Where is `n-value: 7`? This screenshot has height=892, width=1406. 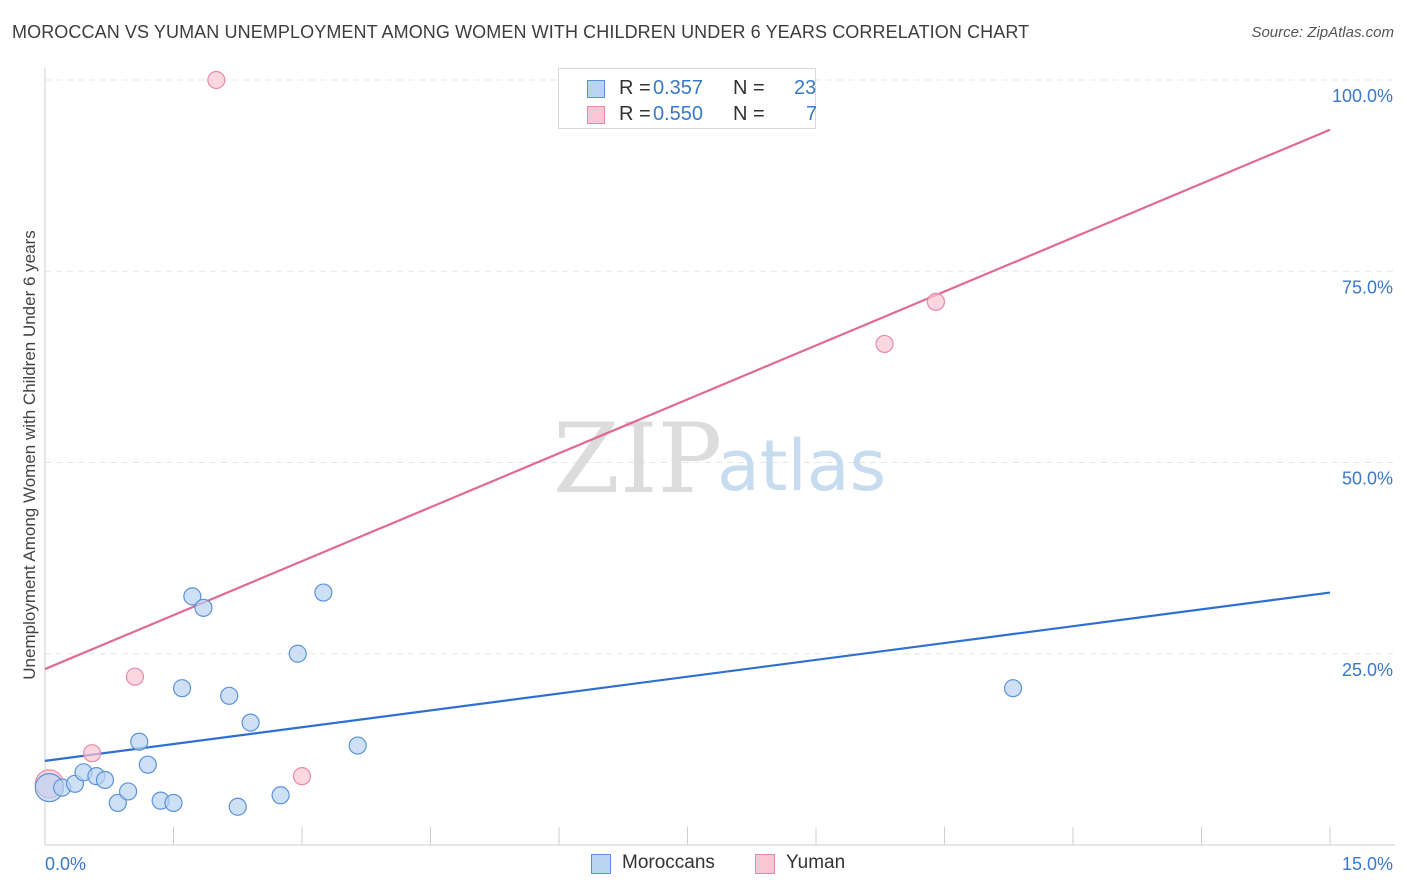
n-value: 7 is located at coordinates (812, 114).